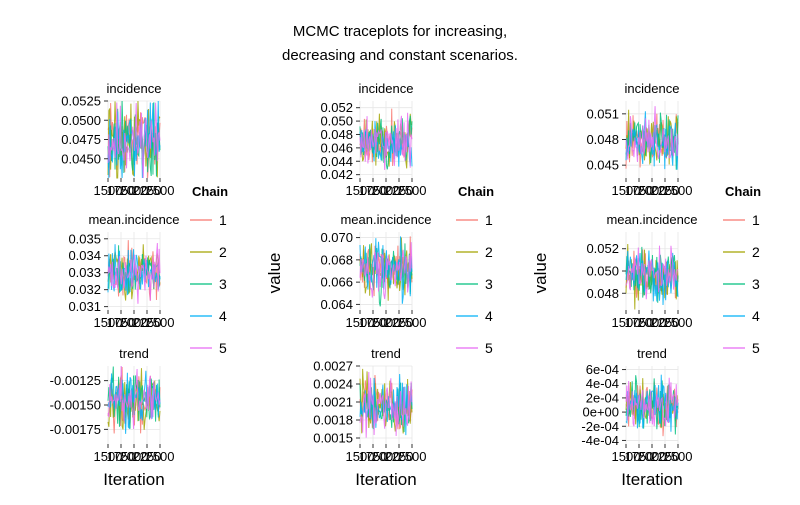 This screenshot has height=505, width=800. Describe the element at coordinates (75, 380) in the screenshot. I see `y-tick-label: -0.00125` at that location.